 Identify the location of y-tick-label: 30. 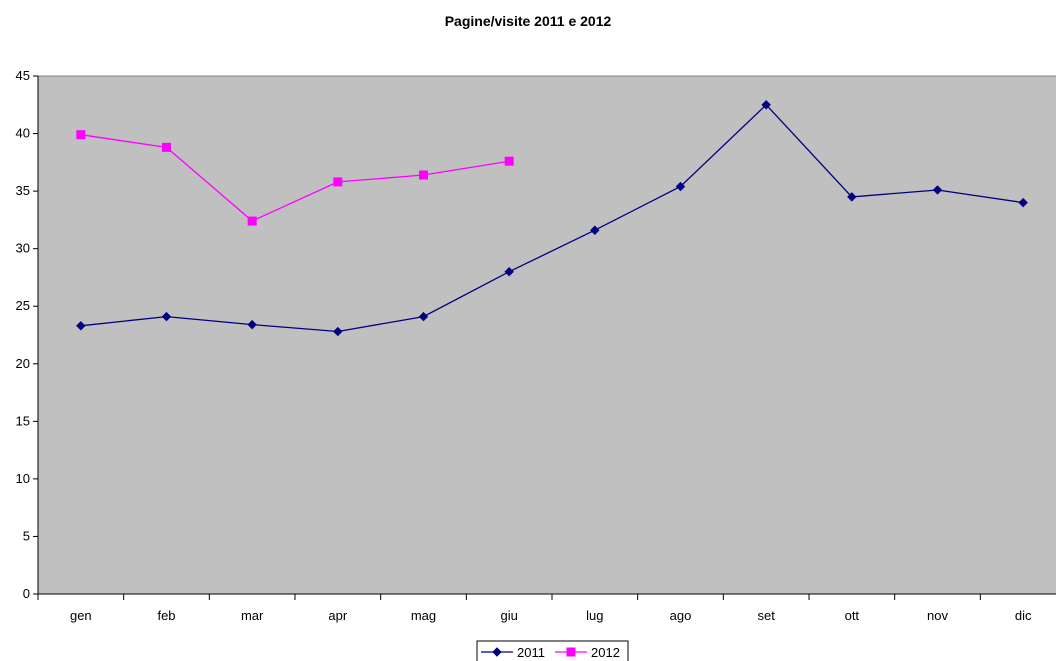
(23, 248).